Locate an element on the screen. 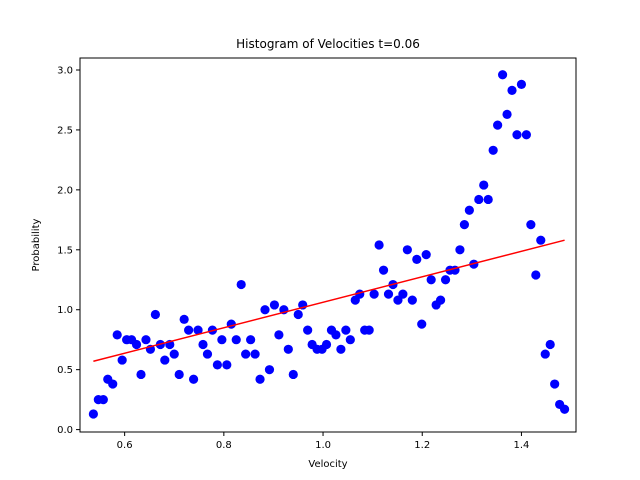  y-tick-label: 0.0 is located at coordinates (65, 430).